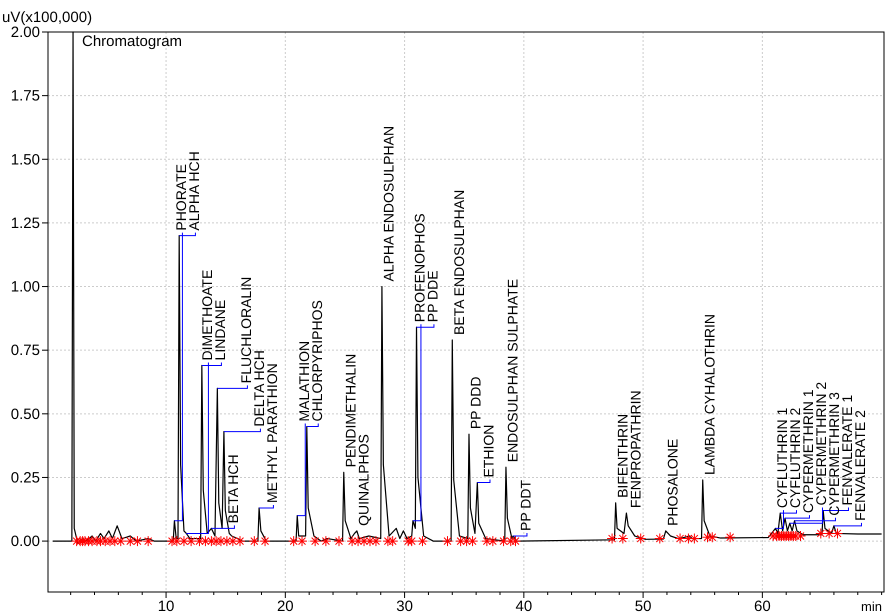  What do you see at coordinates (523, 605) in the screenshot?
I see `x-tick-label: 40` at bounding box center [523, 605].